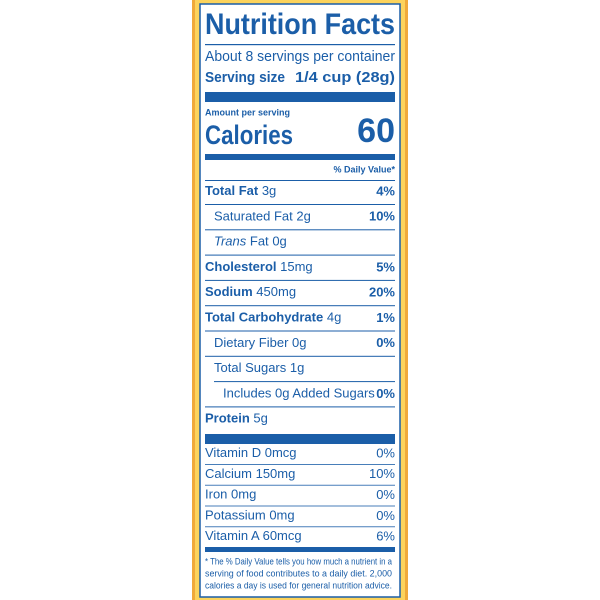 This screenshot has width=600, height=600. What do you see at coordinates (282, 536) in the screenshot?
I see `vitamin-amount: 60mcg` at bounding box center [282, 536].